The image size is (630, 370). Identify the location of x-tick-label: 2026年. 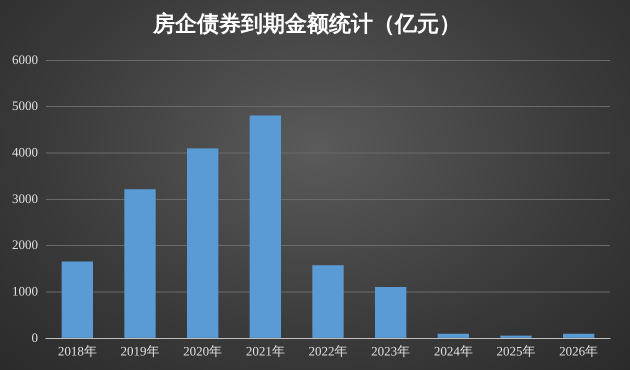
(578, 351).